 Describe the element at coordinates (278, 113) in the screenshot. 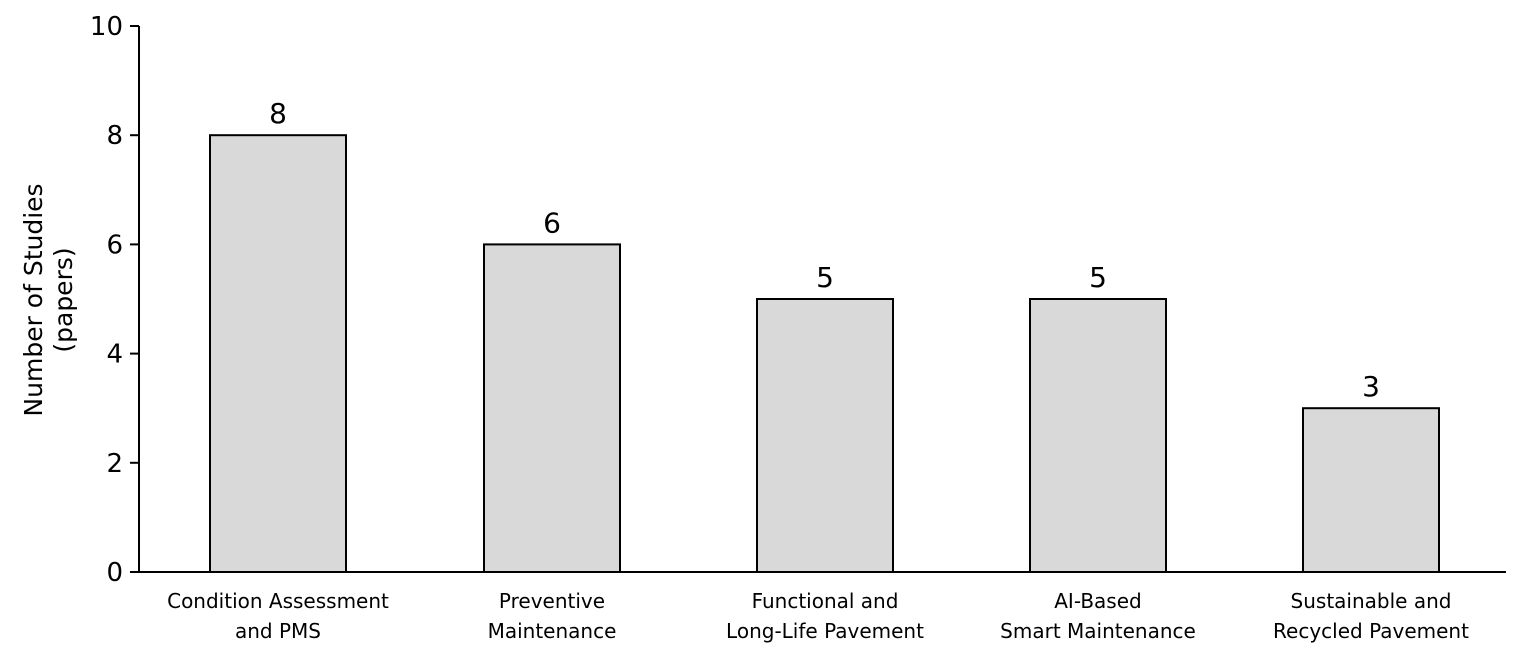

I see `bar-value-label: 8` at that location.